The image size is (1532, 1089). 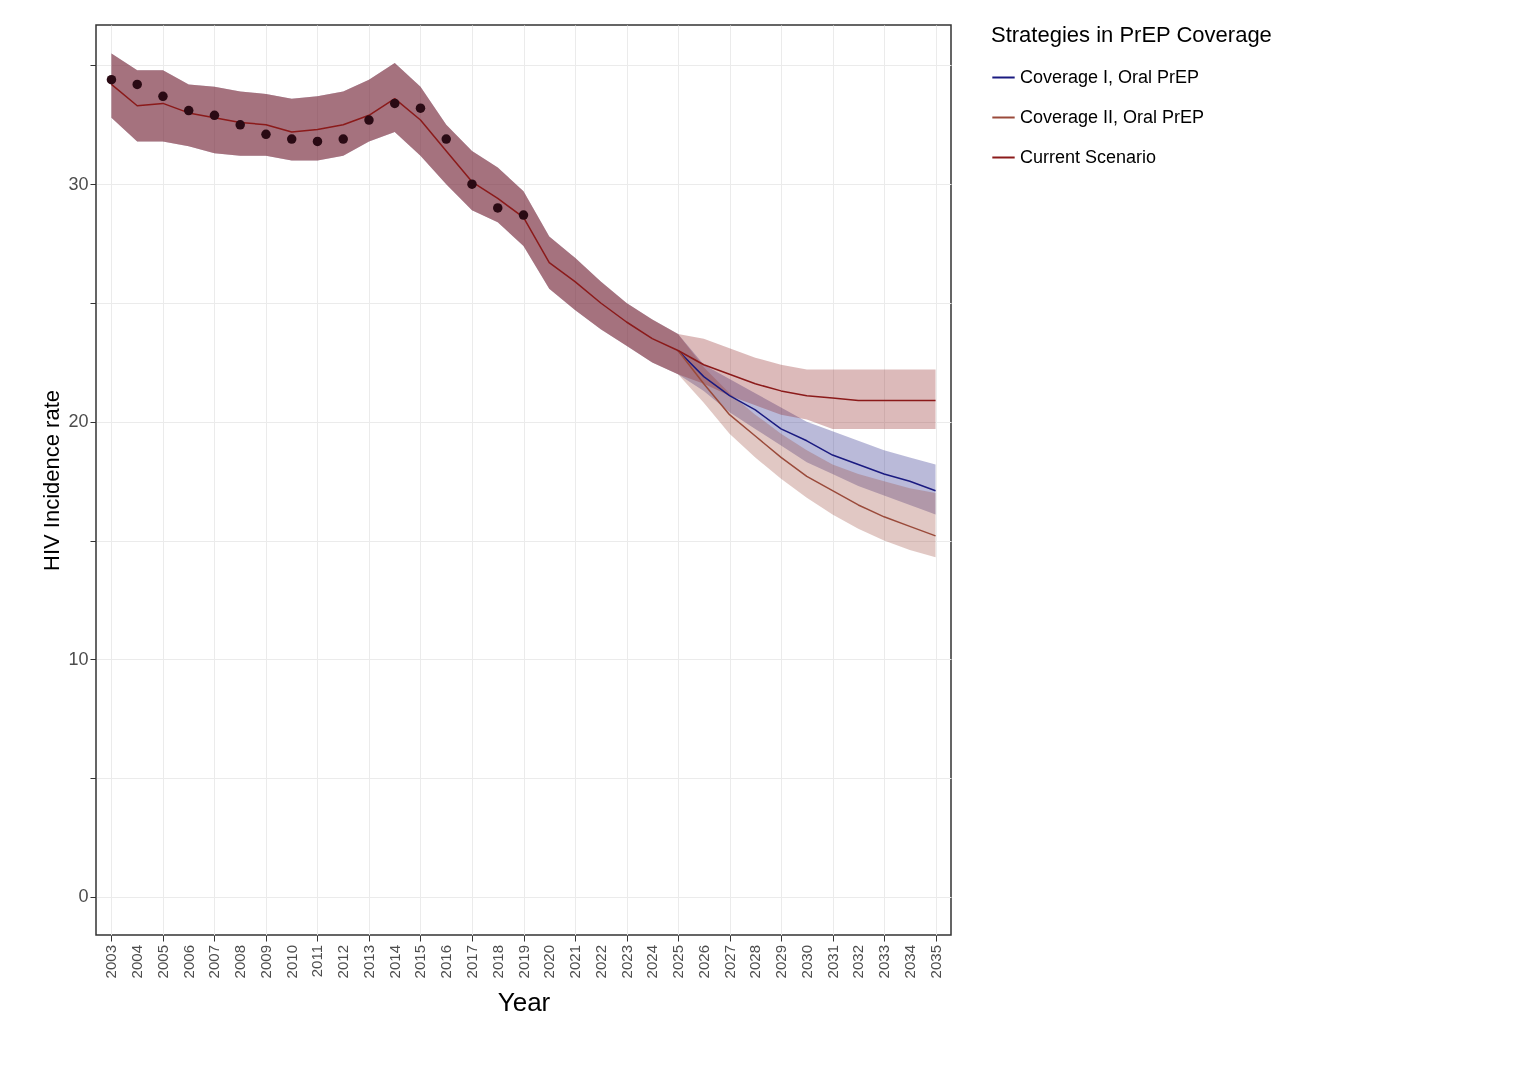 What do you see at coordinates (729, 962) in the screenshot?
I see `x-tick-label: 2027` at bounding box center [729, 962].